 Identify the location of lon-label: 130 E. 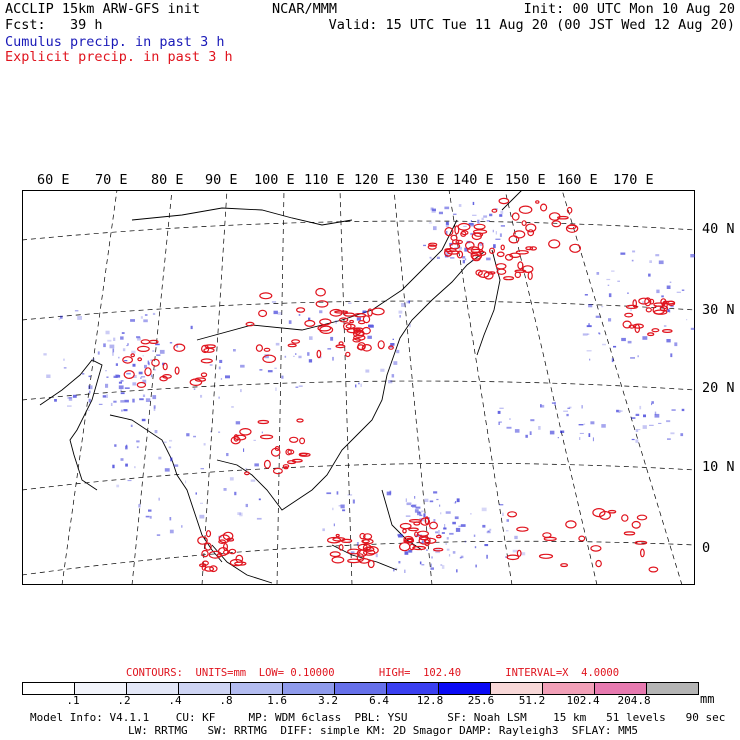
(424, 180).